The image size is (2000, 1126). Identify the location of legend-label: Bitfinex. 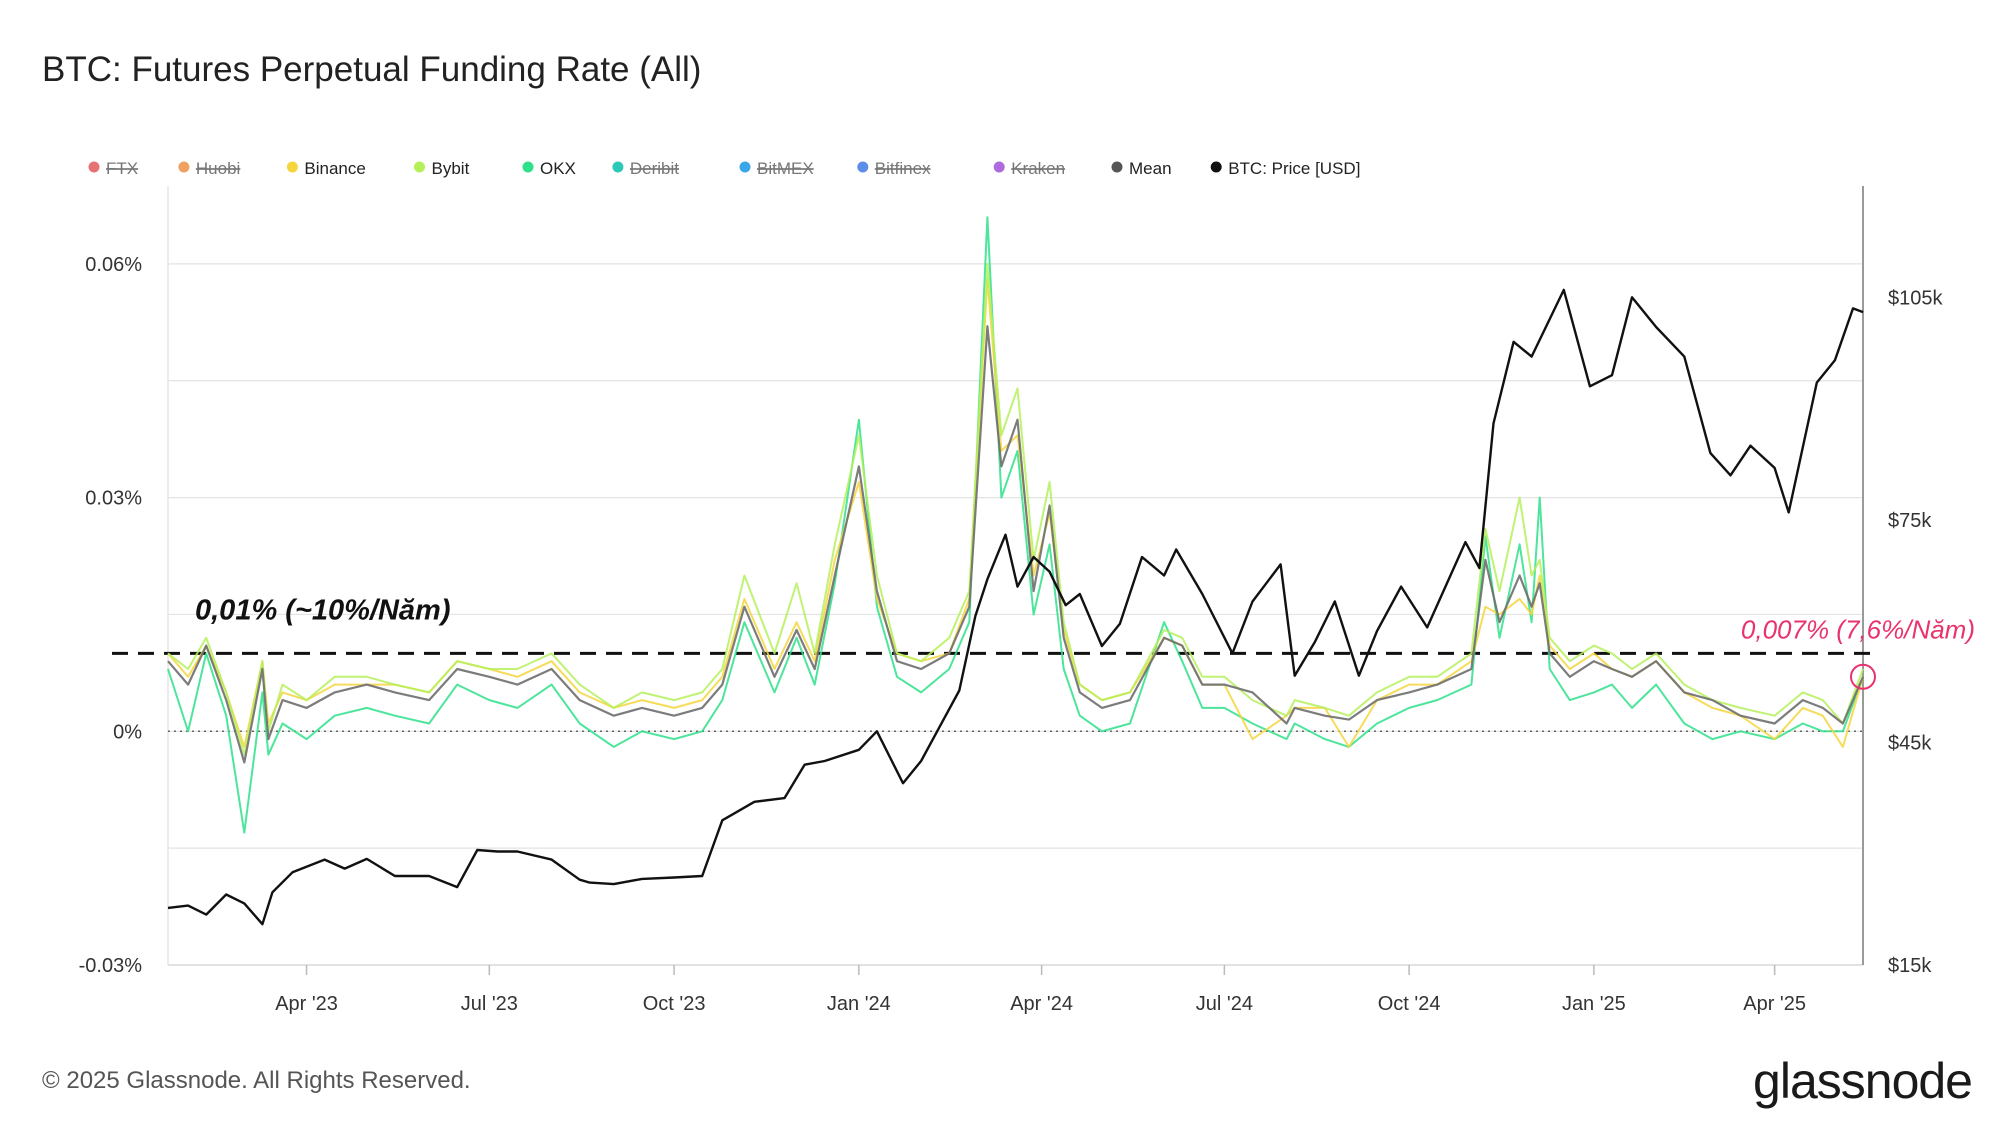
(903, 168).